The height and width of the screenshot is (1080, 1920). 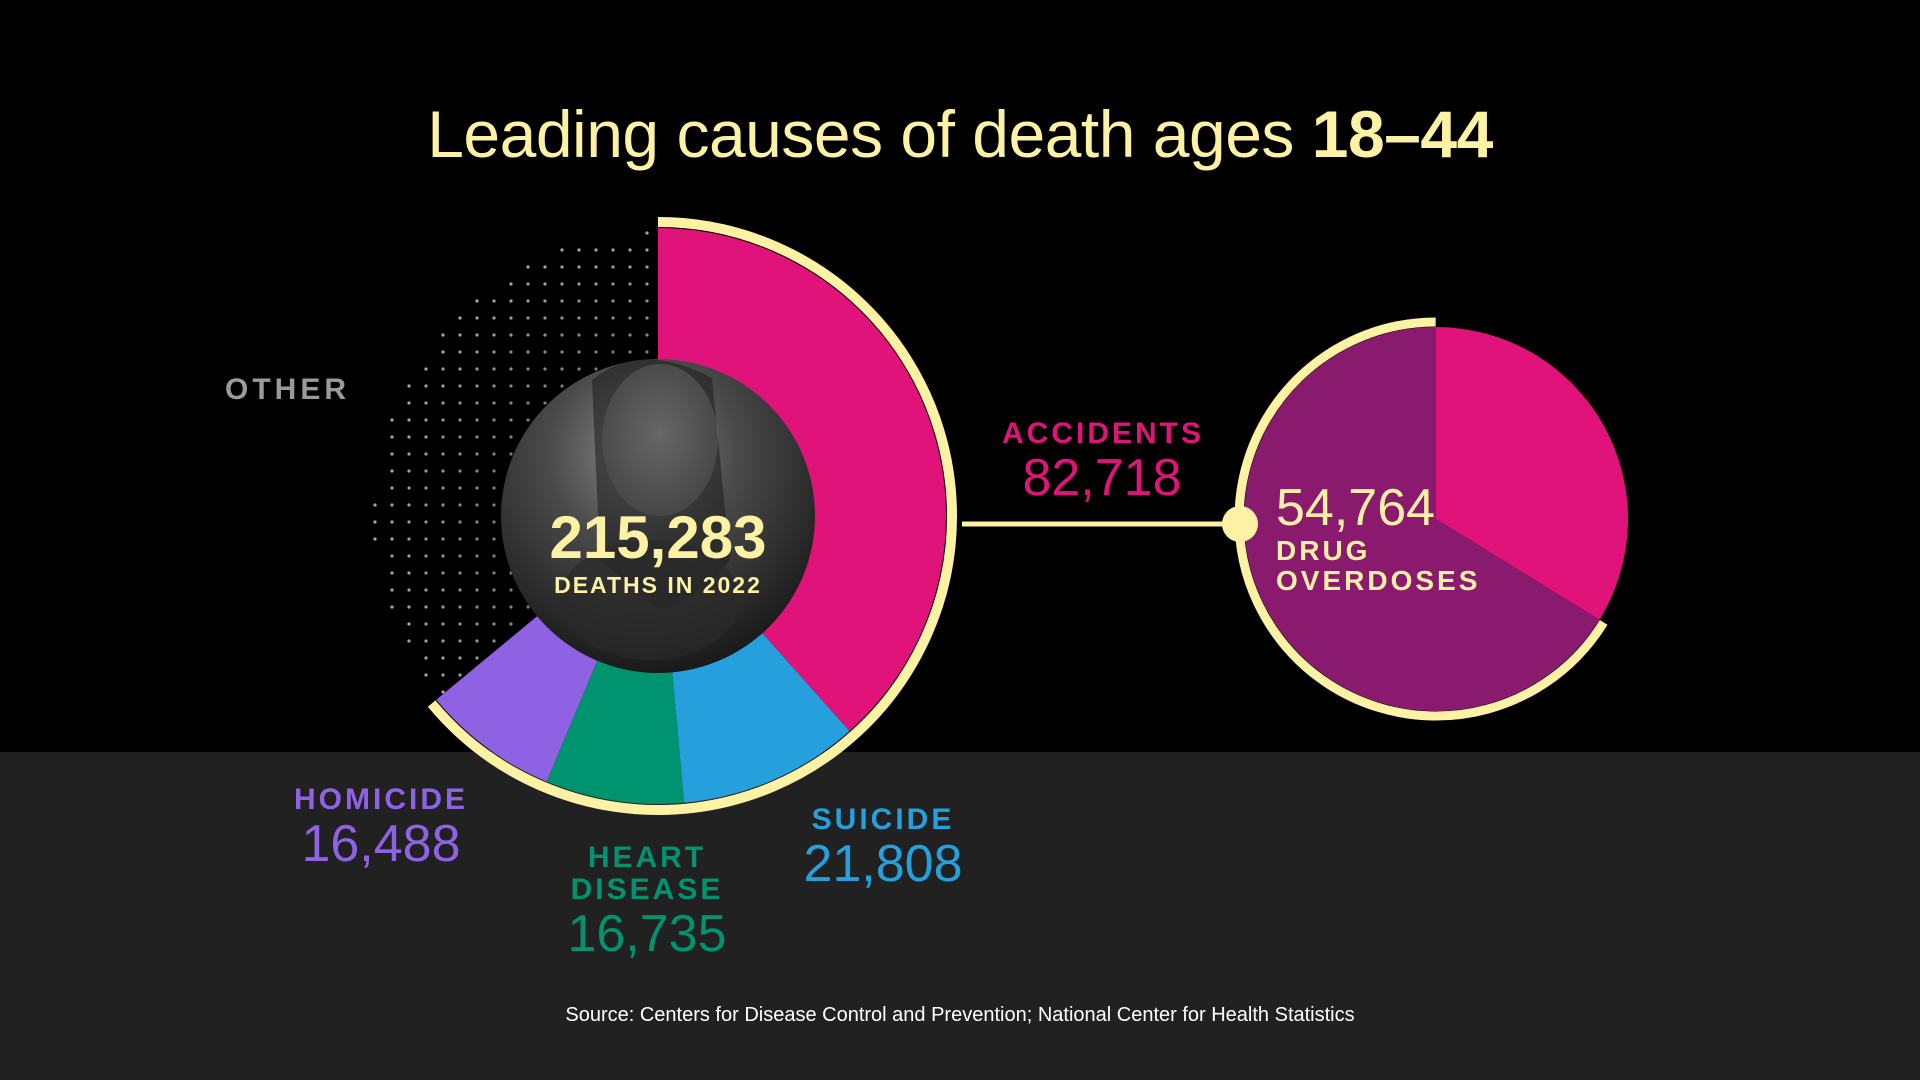 I want to click on drug-overdoses-rim, so click(x=1421, y=519).